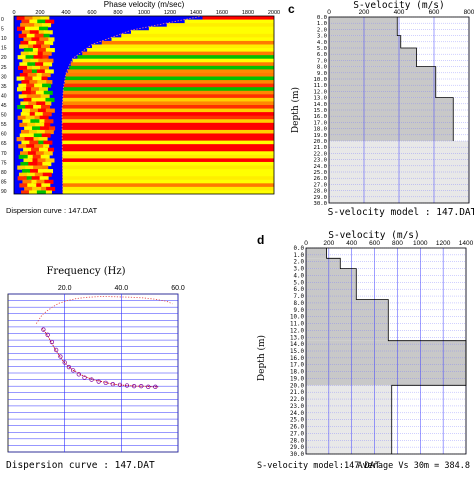 This screenshot has width=474, height=478. What do you see at coordinates (4, 58) in the screenshot?
I see `heatmap-y-tick: 20` at bounding box center [4, 58].